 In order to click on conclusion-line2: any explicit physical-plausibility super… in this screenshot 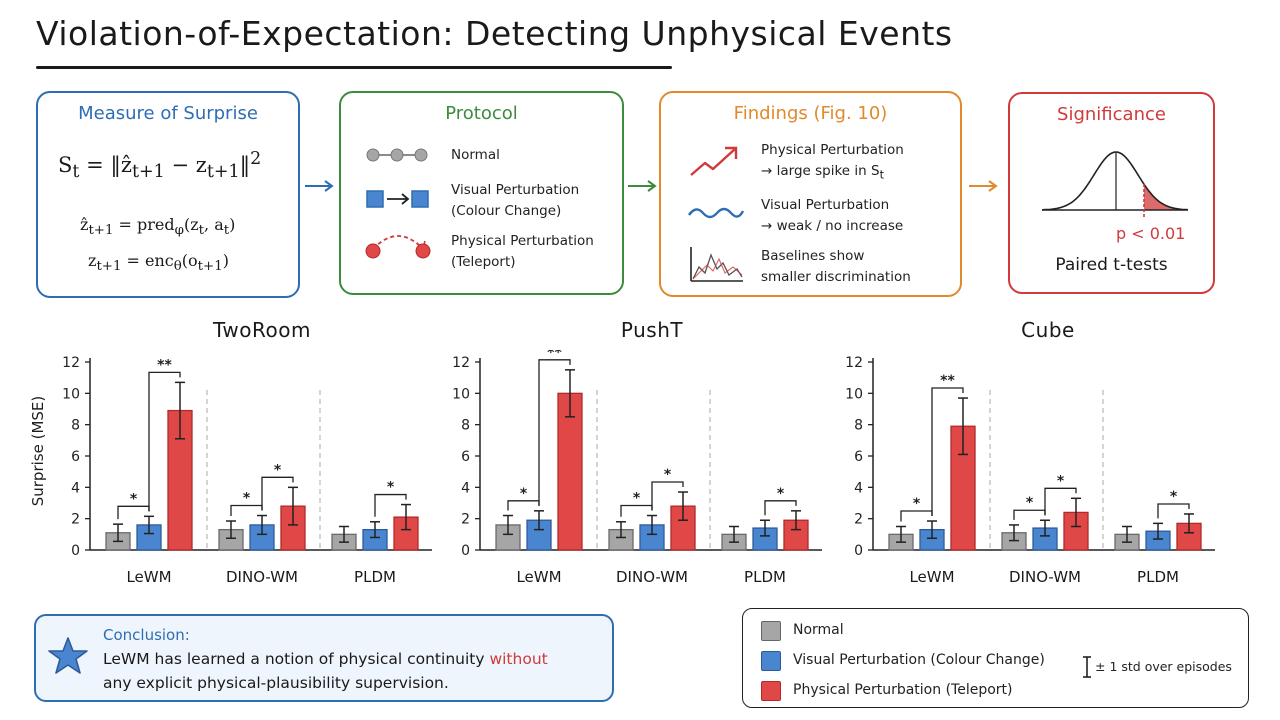, I will do `click(276, 683)`.